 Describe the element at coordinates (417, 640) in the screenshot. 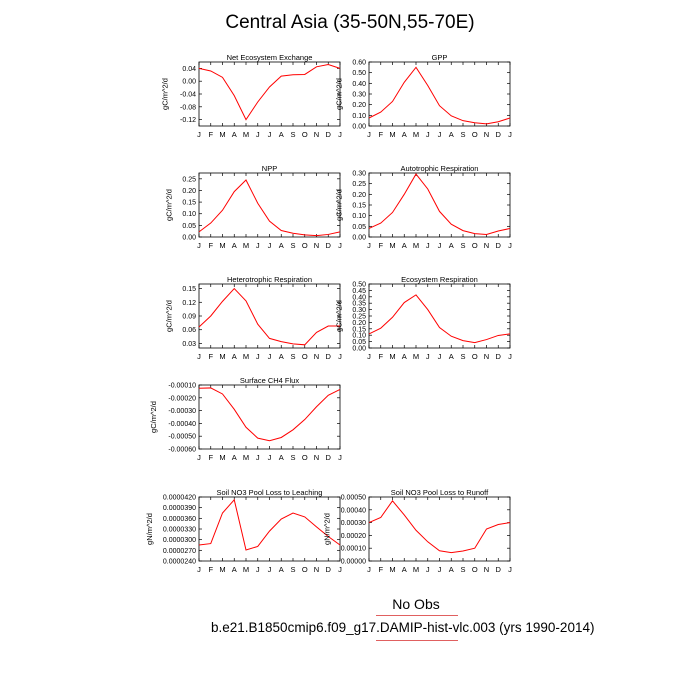

I see `legend-line-bottom` at that location.